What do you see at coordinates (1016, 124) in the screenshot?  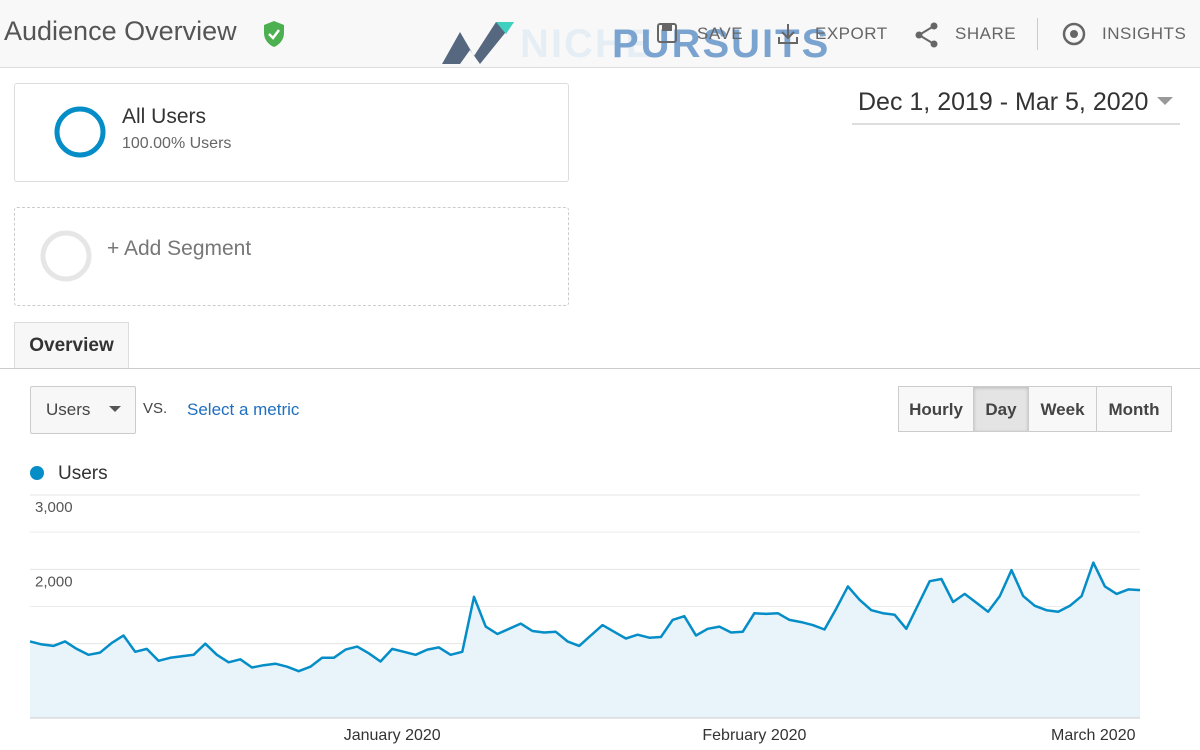 I see `date-underline` at bounding box center [1016, 124].